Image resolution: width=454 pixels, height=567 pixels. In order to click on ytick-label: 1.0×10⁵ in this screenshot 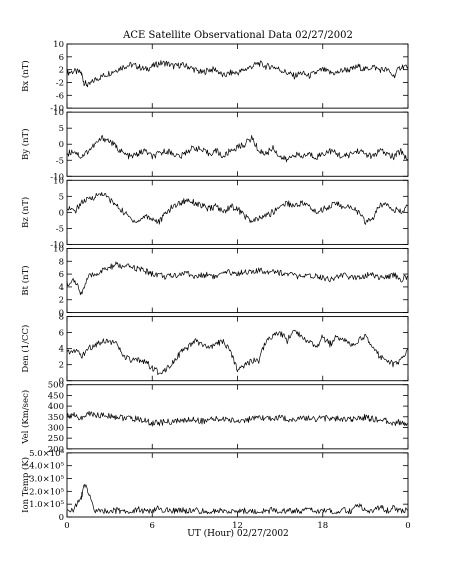, I will do `click(46, 505)`.